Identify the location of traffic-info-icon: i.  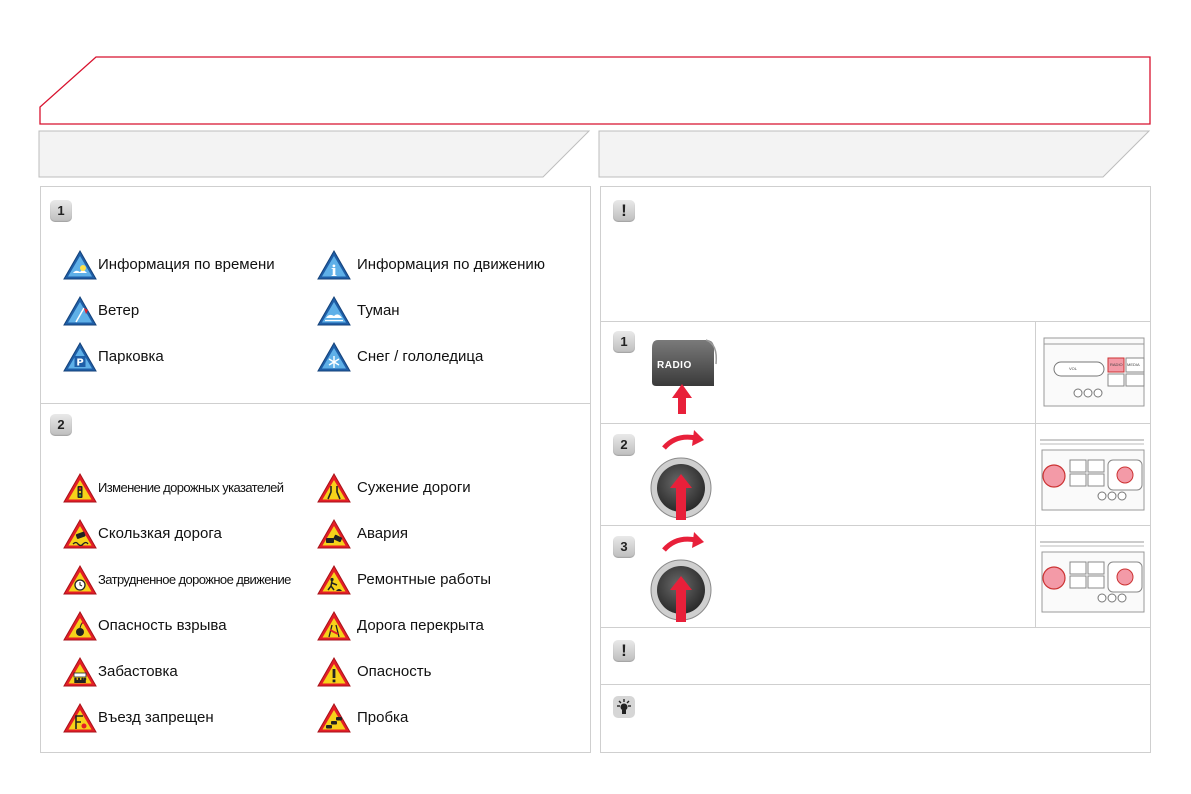
(334, 264).